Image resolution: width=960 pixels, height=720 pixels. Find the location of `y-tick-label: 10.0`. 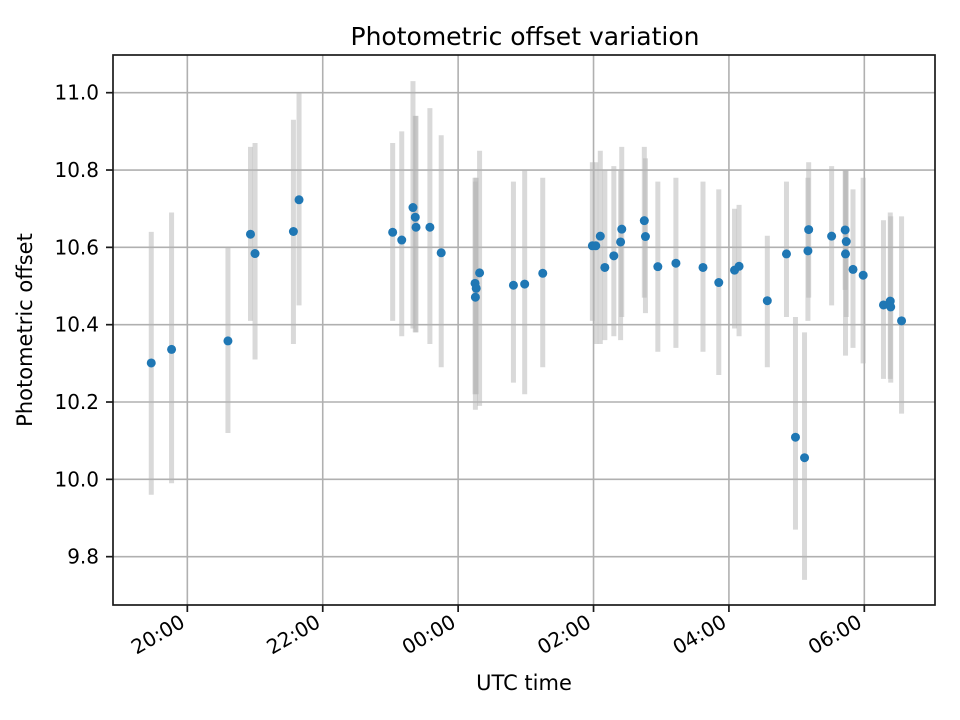

y-tick-label: 10.0 is located at coordinates (76, 479).